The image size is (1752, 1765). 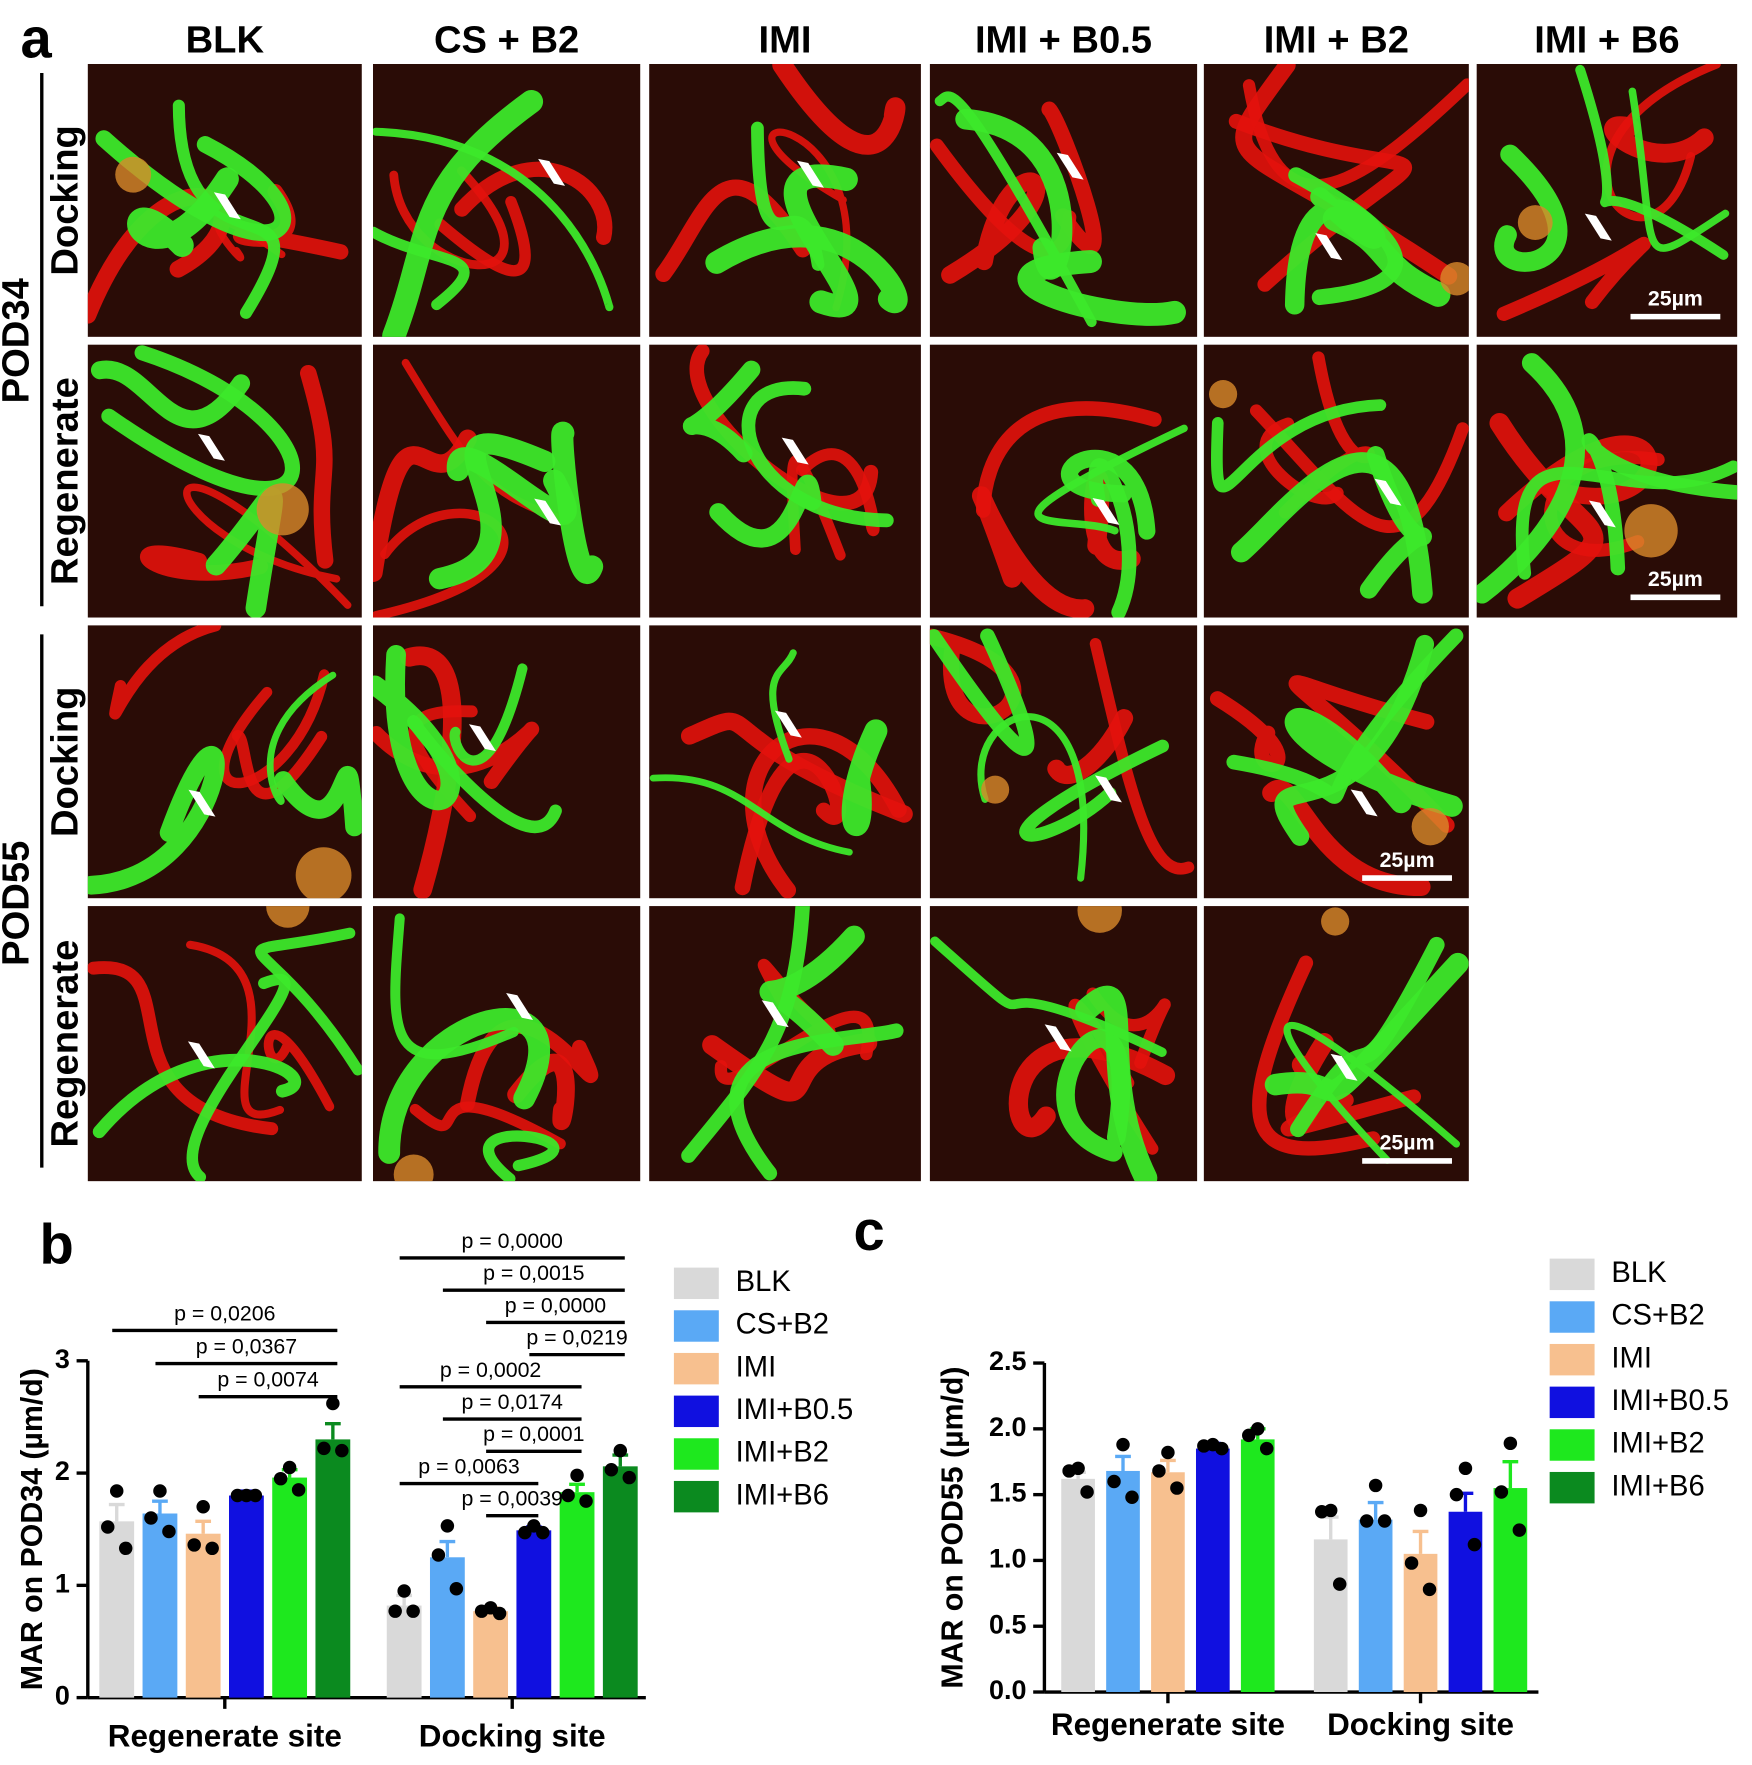 What do you see at coordinates (1657, 1316) in the screenshot?
I see `legend-label: CS+B2` at bounding box center [1657, 1316].